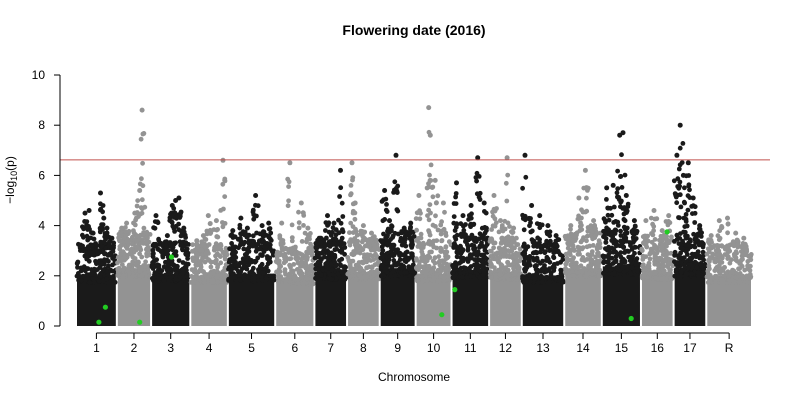  I want to click on y-axis-label: −log10(p), so click(11, 180).